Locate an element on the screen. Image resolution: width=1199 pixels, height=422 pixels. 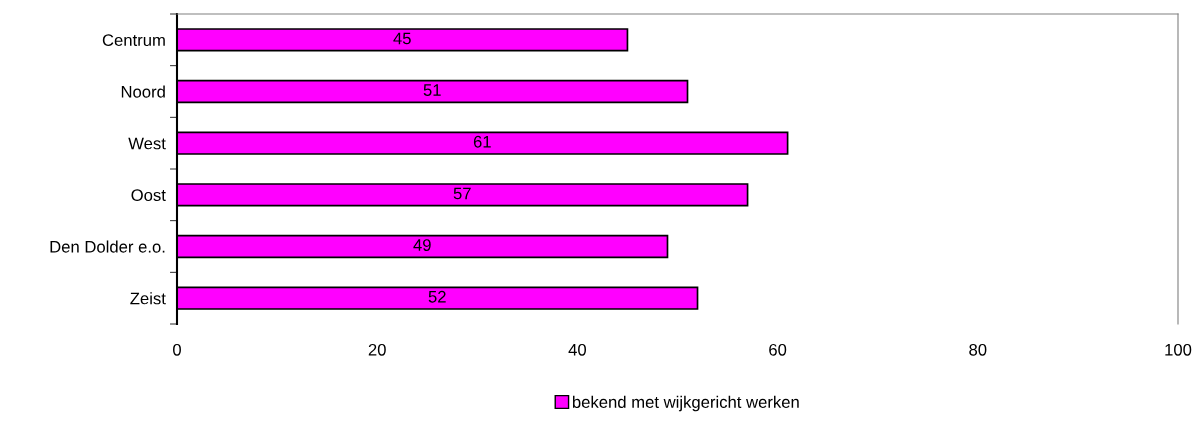
data-label: 45 is located at coordinates (402, 38).